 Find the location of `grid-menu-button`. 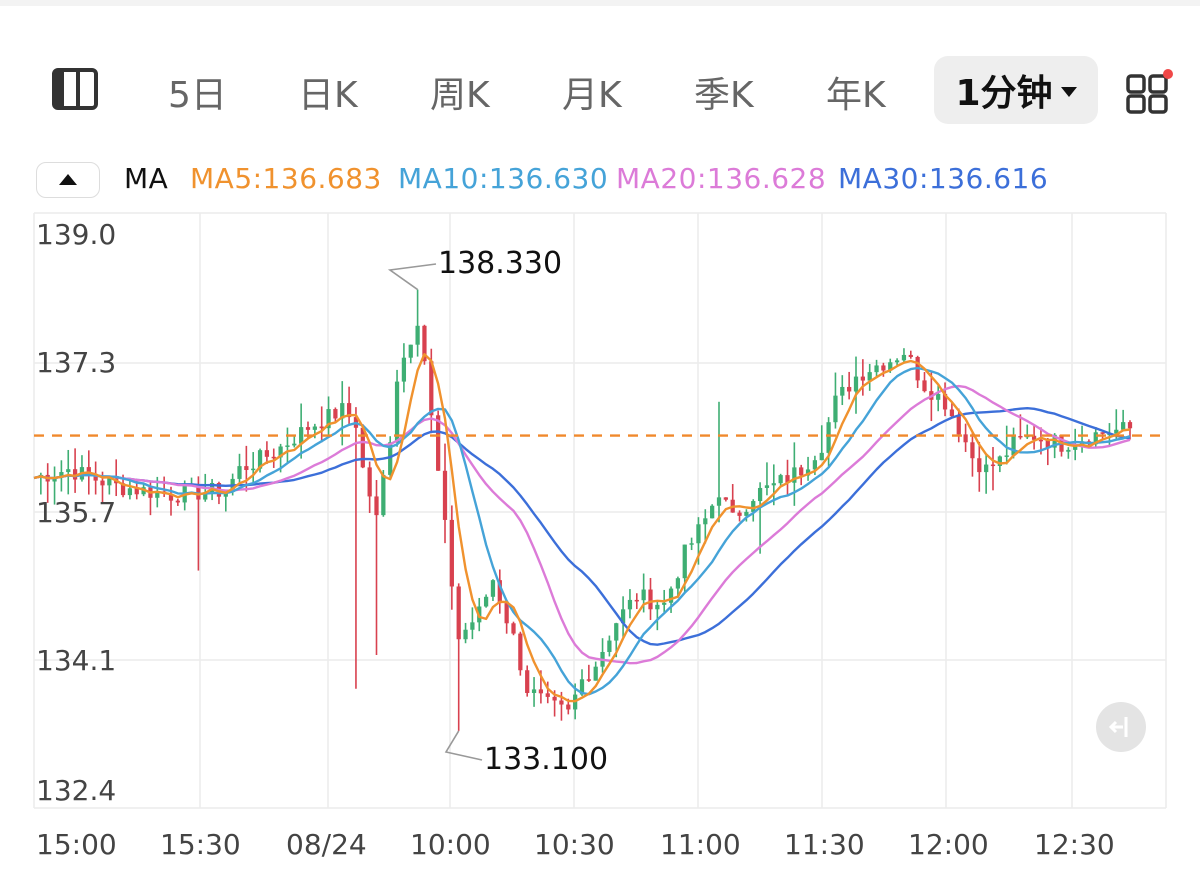

grid-menu-button is located at coordinates (1149, 91).